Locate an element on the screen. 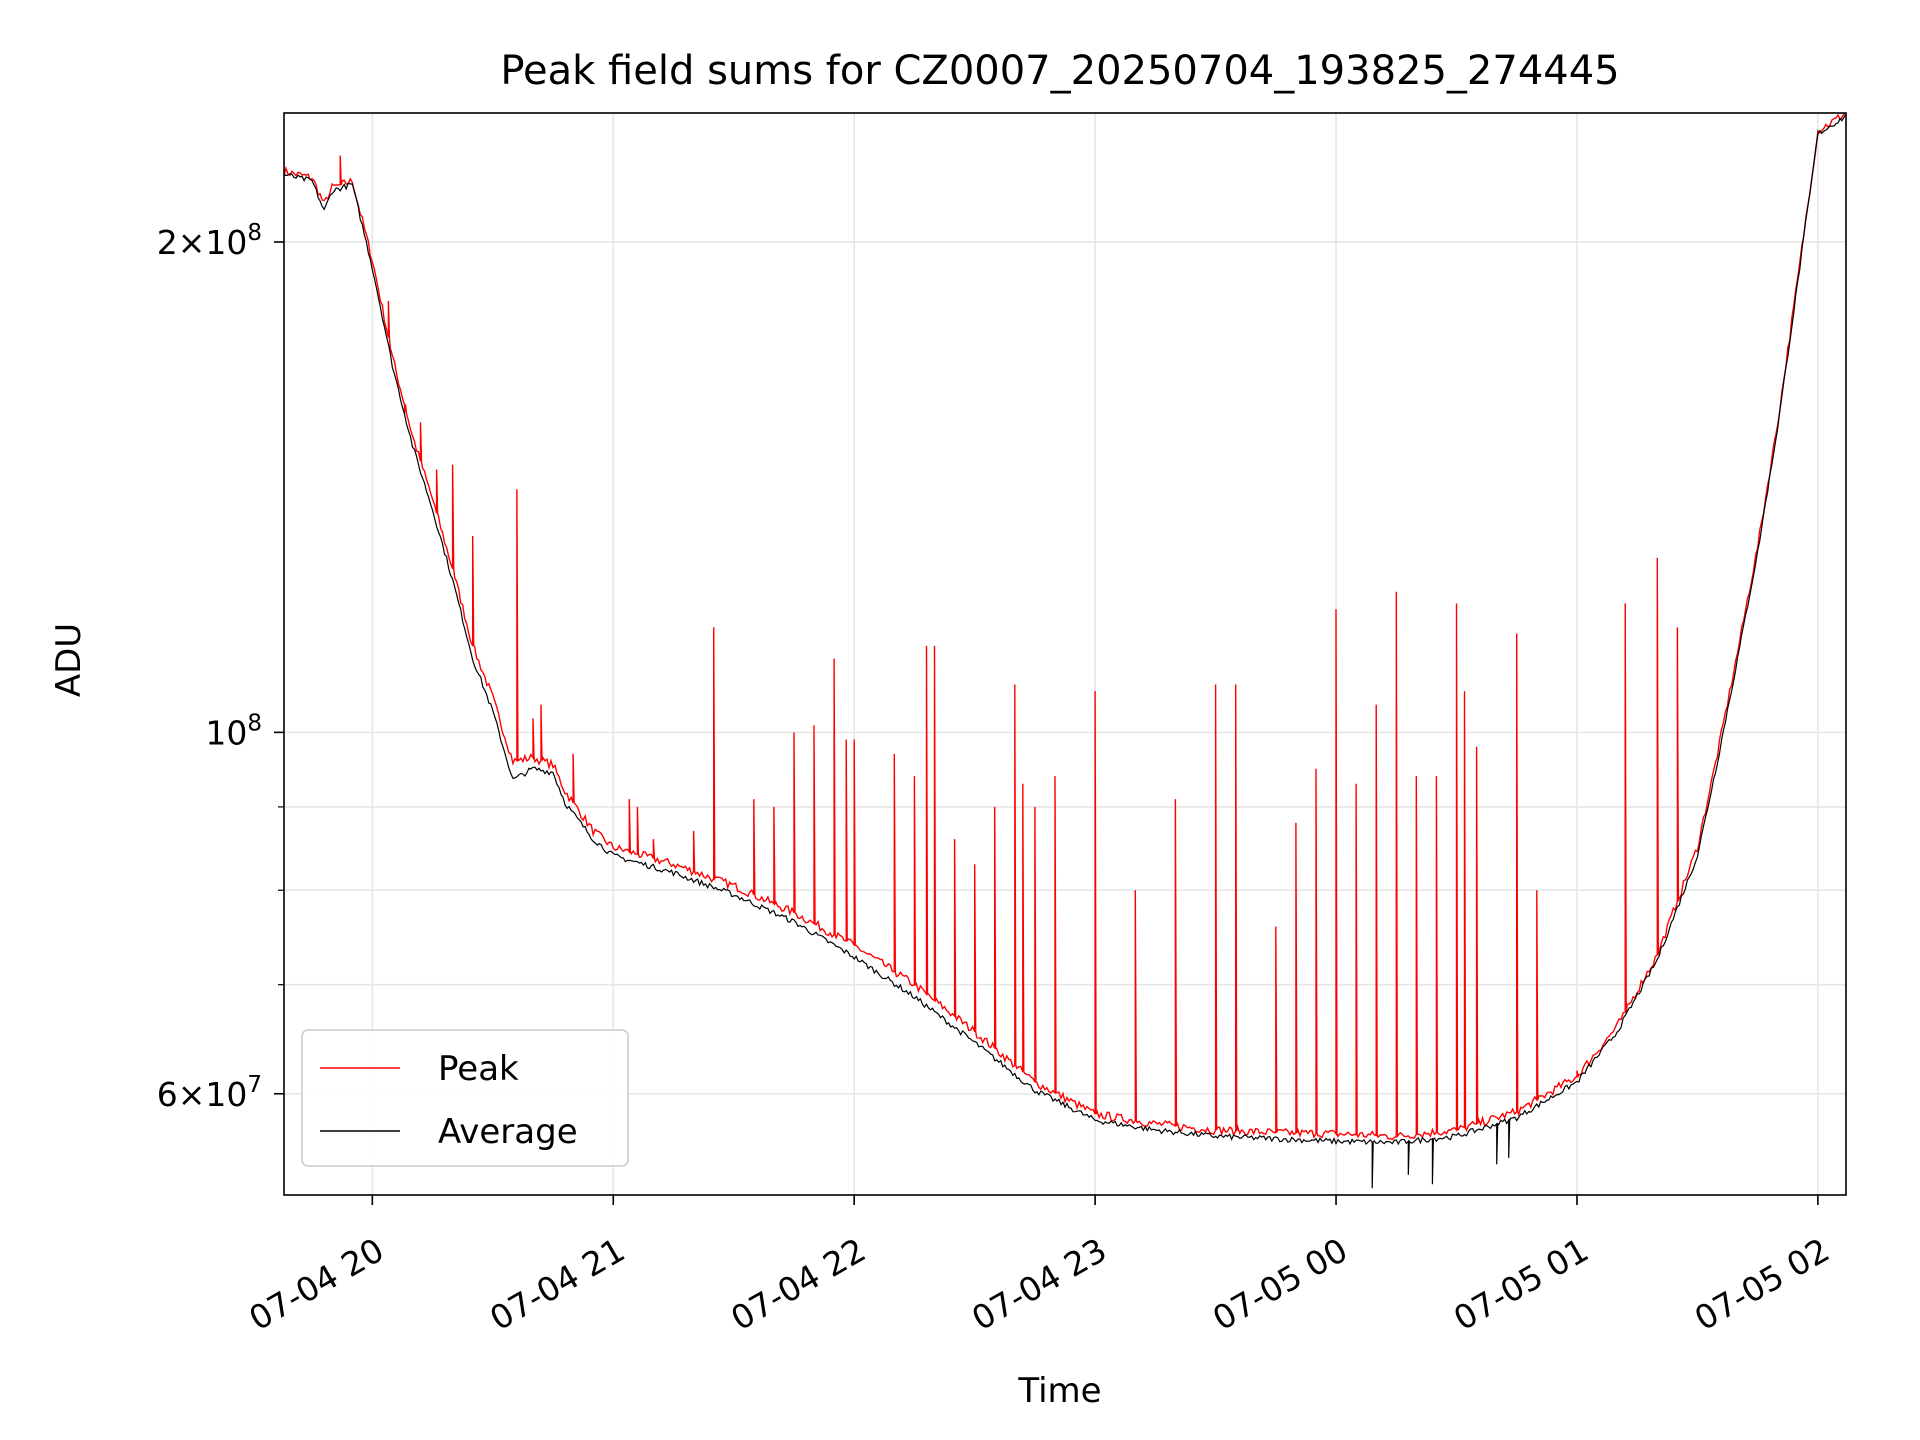 This screenshot has height=1440, width=1920. x-tick-label: 07-05 00 is located at coordinates (1280, 1284).